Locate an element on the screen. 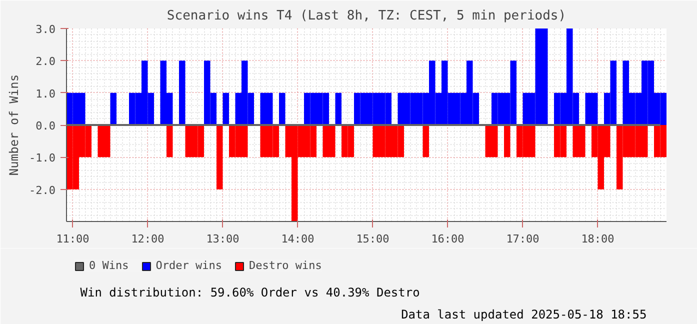 The width and height of the screenshot is (697, 324). x-tick-label: 18:00 is located at coordinates (597, 239).